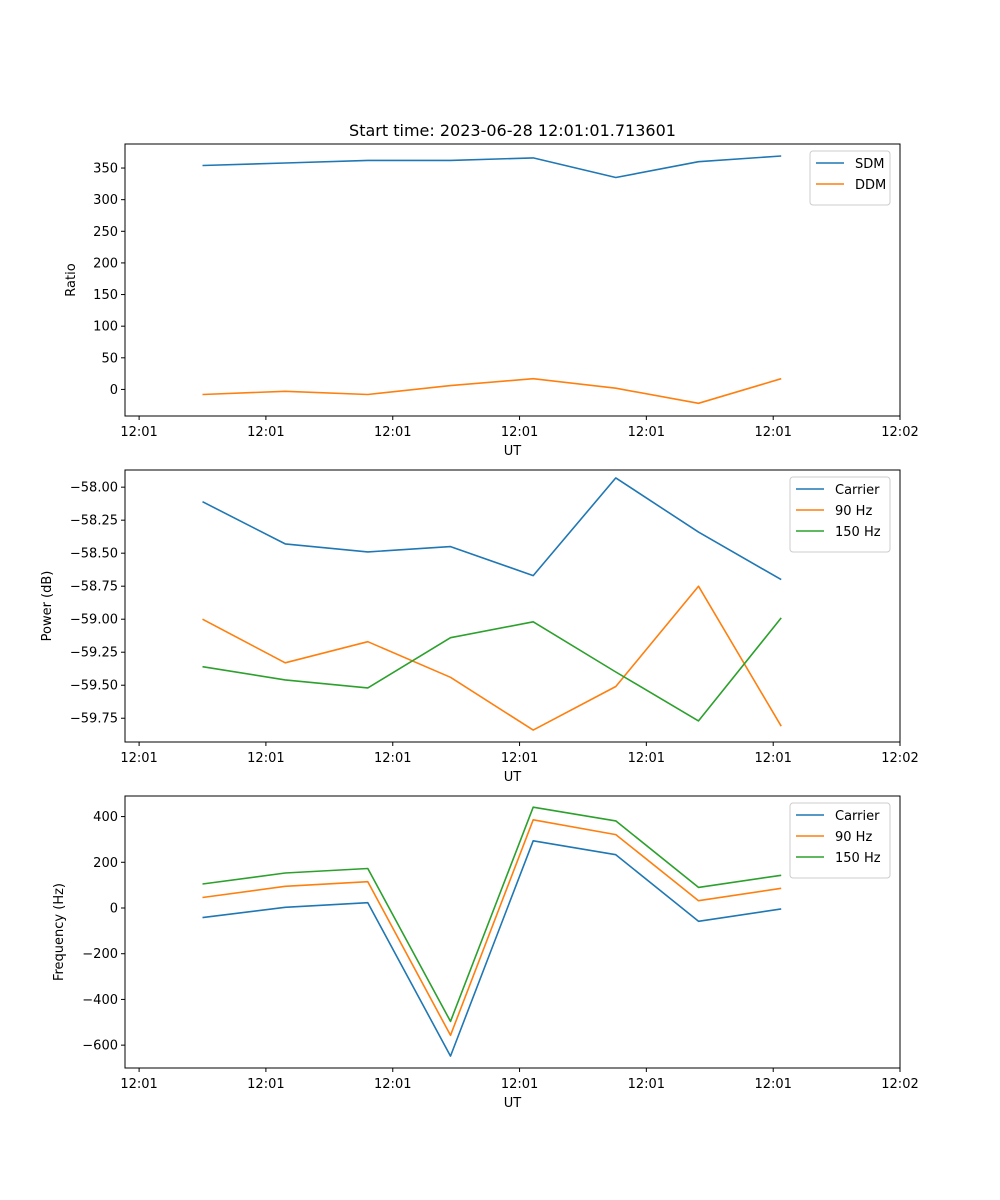 Image resolution: width=1000 pixels, height=1200 pixels. I want to click on y-axis-label: Power (dB), so click(47, 606).